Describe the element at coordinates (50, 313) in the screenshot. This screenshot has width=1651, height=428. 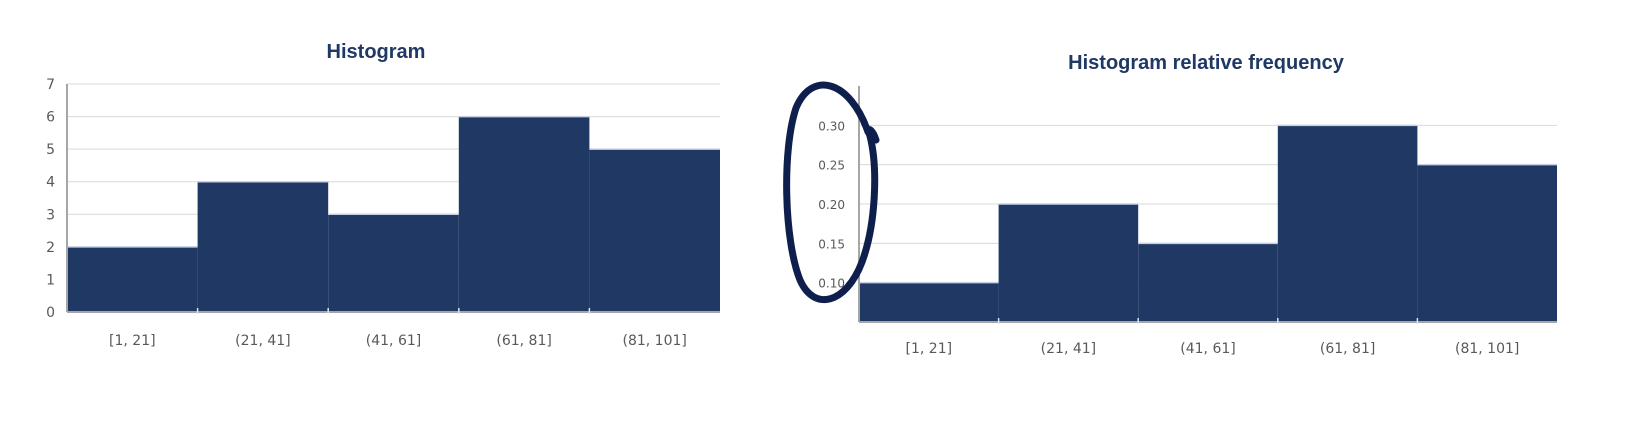
I see `y-tick-label: 0` at that location.